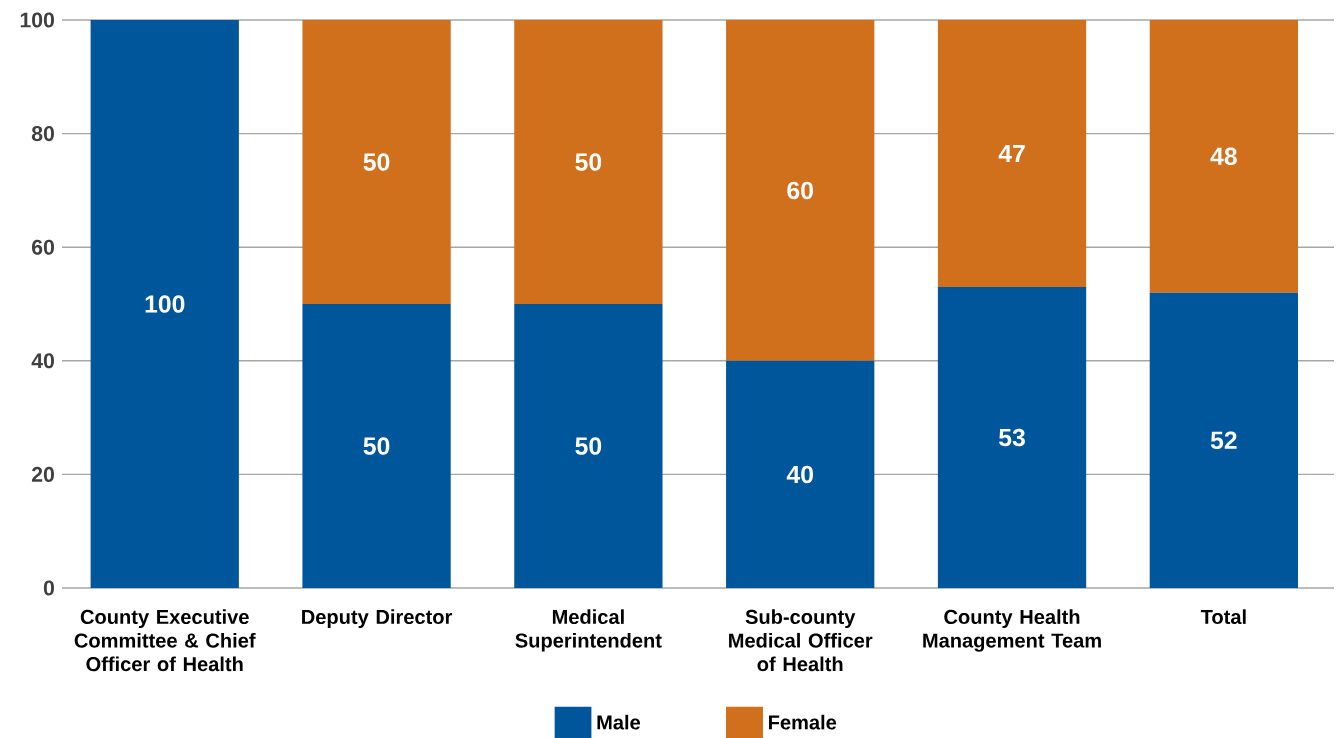 The height and width of the screenshot is (738, 1343). I want to click on x-tick-label: Total, so click(1223, 617).